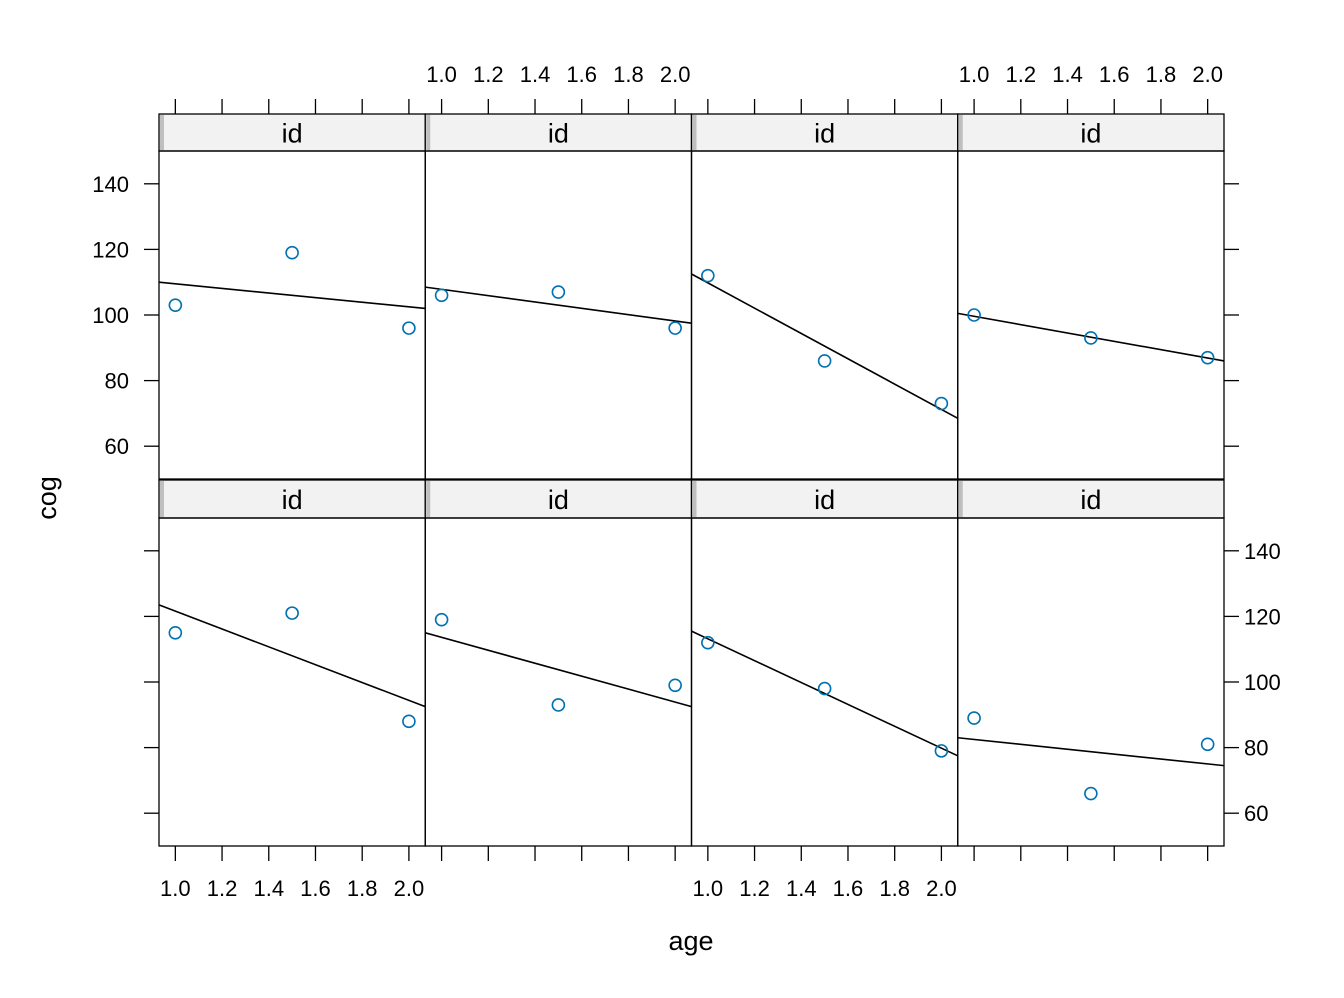 The width and height of the screenshot is (1344, 998). What do you see at coordinates (47, 498) in the screenshot?
I see `y-axis-title: cog` at bounding box center [47, 498].